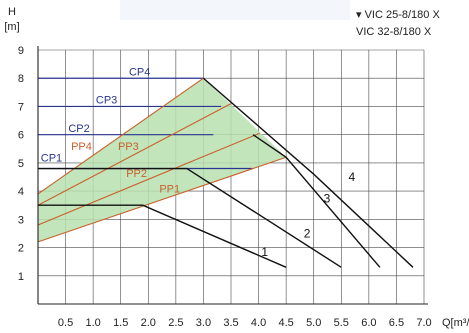 This screenshot has width=469, height=333. Describe the element at coordinates (351, 177) in the screenshot. I see `curve-label-4: 4` at that location.